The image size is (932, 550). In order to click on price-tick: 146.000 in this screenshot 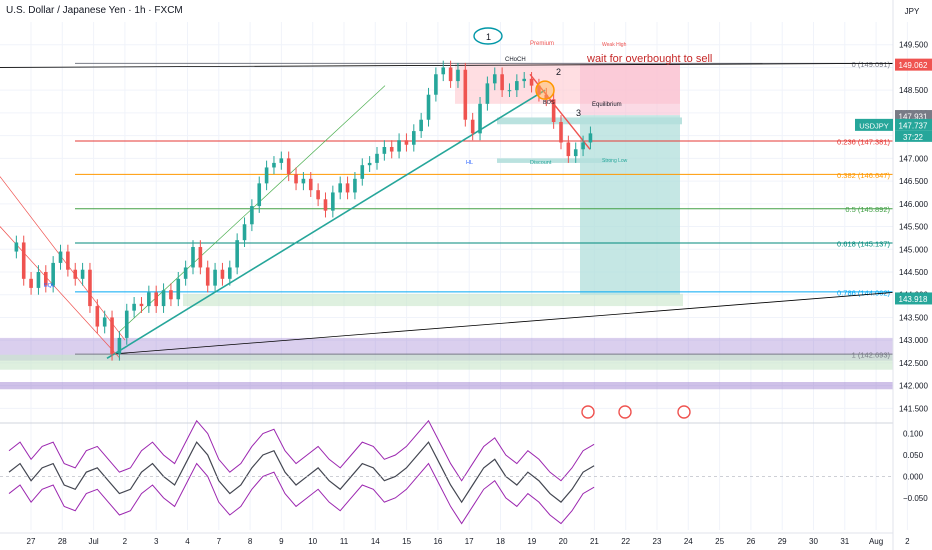, I will do `click(913, 204)`.